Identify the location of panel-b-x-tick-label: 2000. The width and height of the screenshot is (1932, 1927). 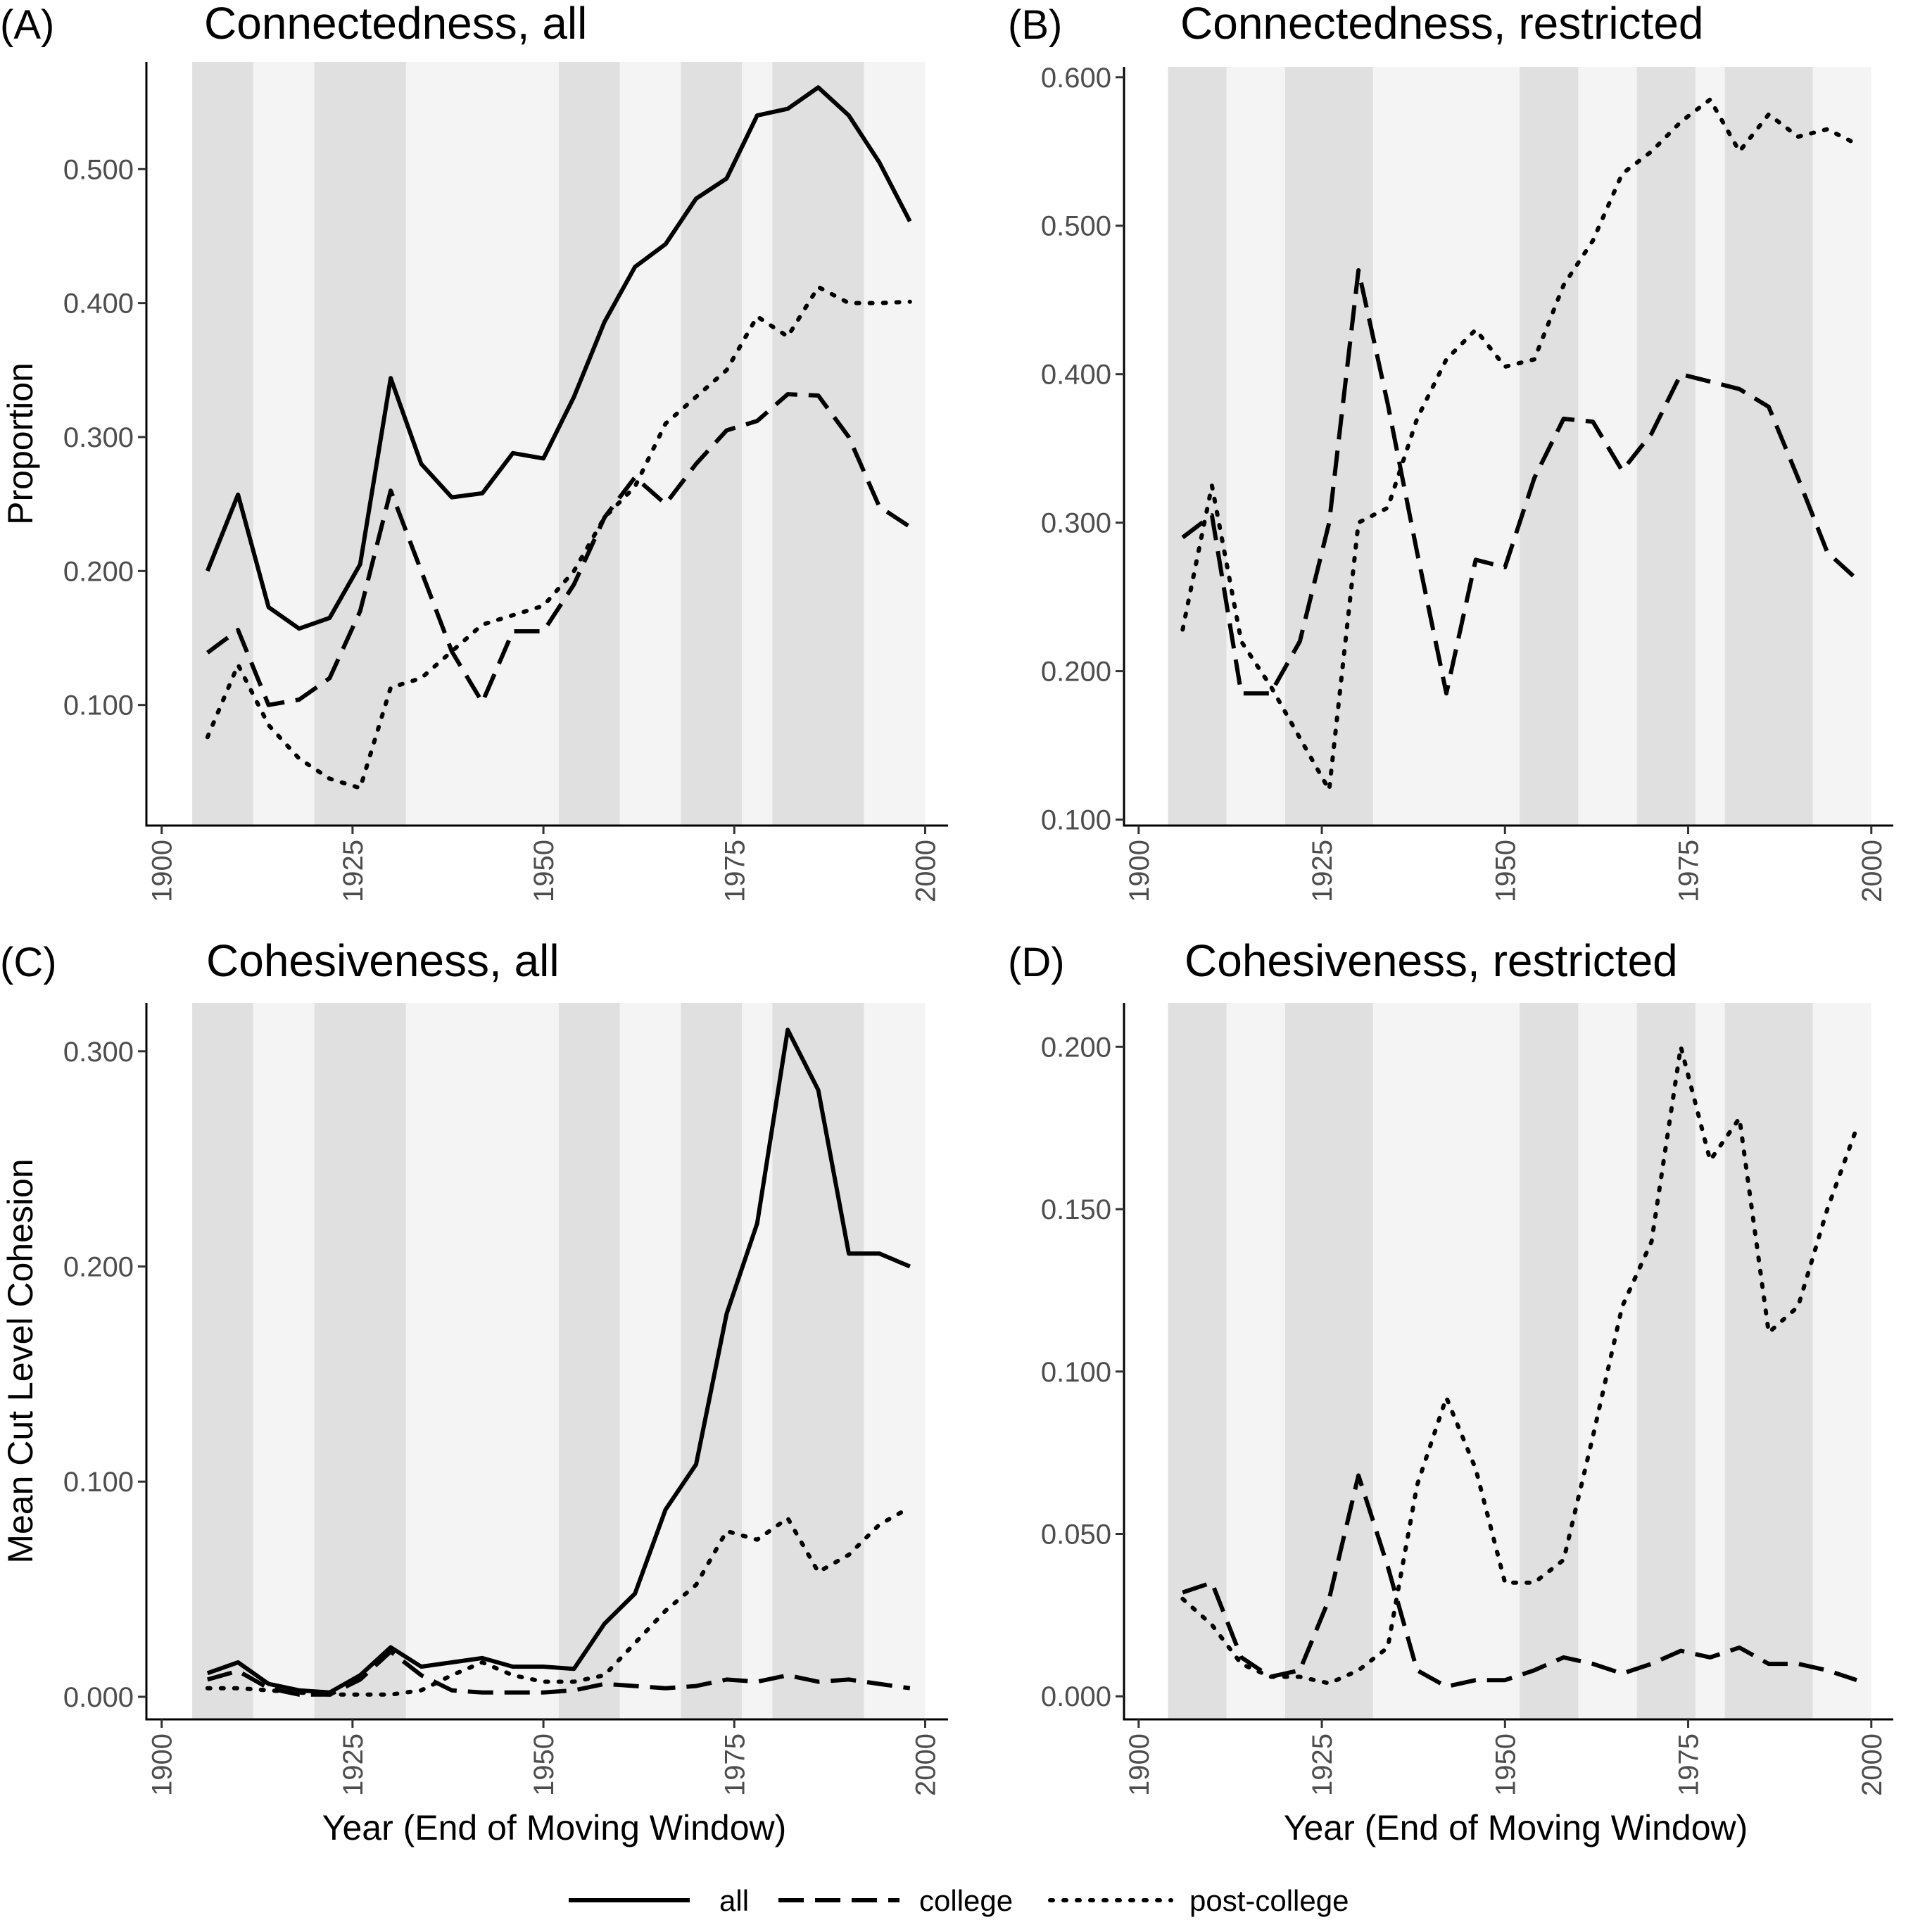
(1872, 871).